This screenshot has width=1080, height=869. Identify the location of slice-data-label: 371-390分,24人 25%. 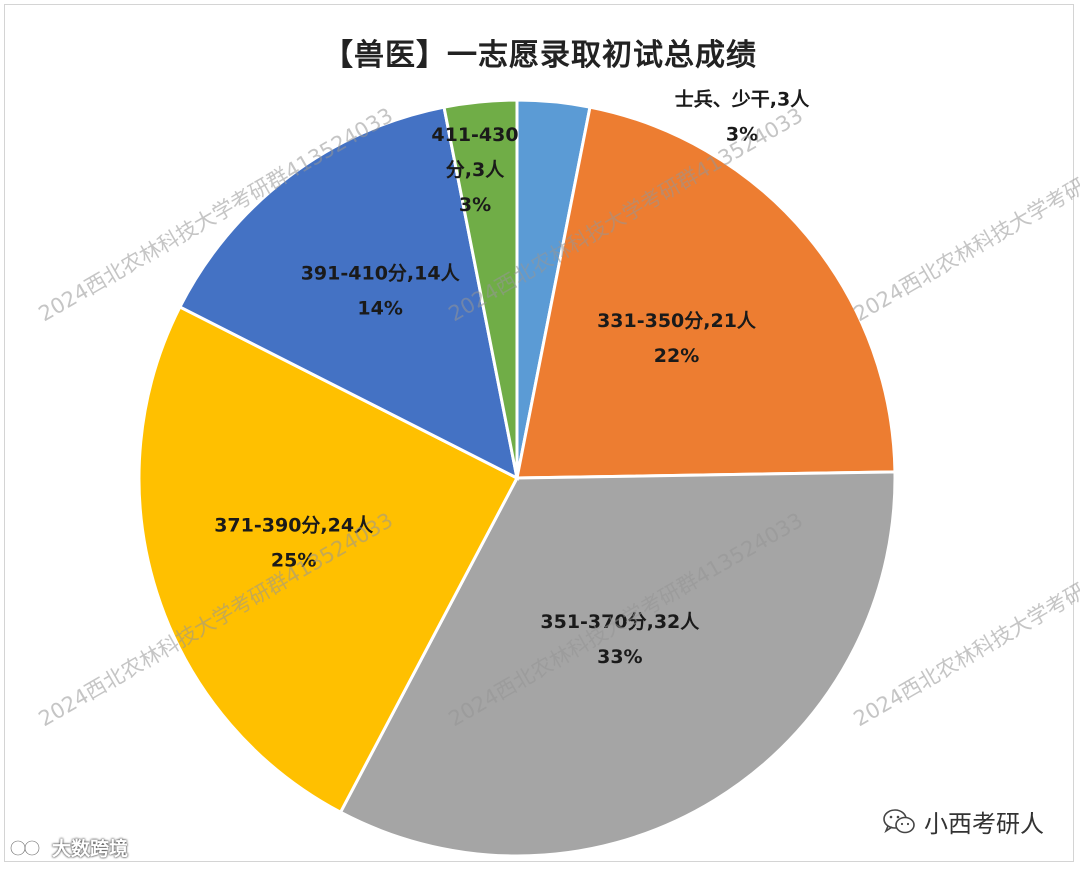
(294, 542).